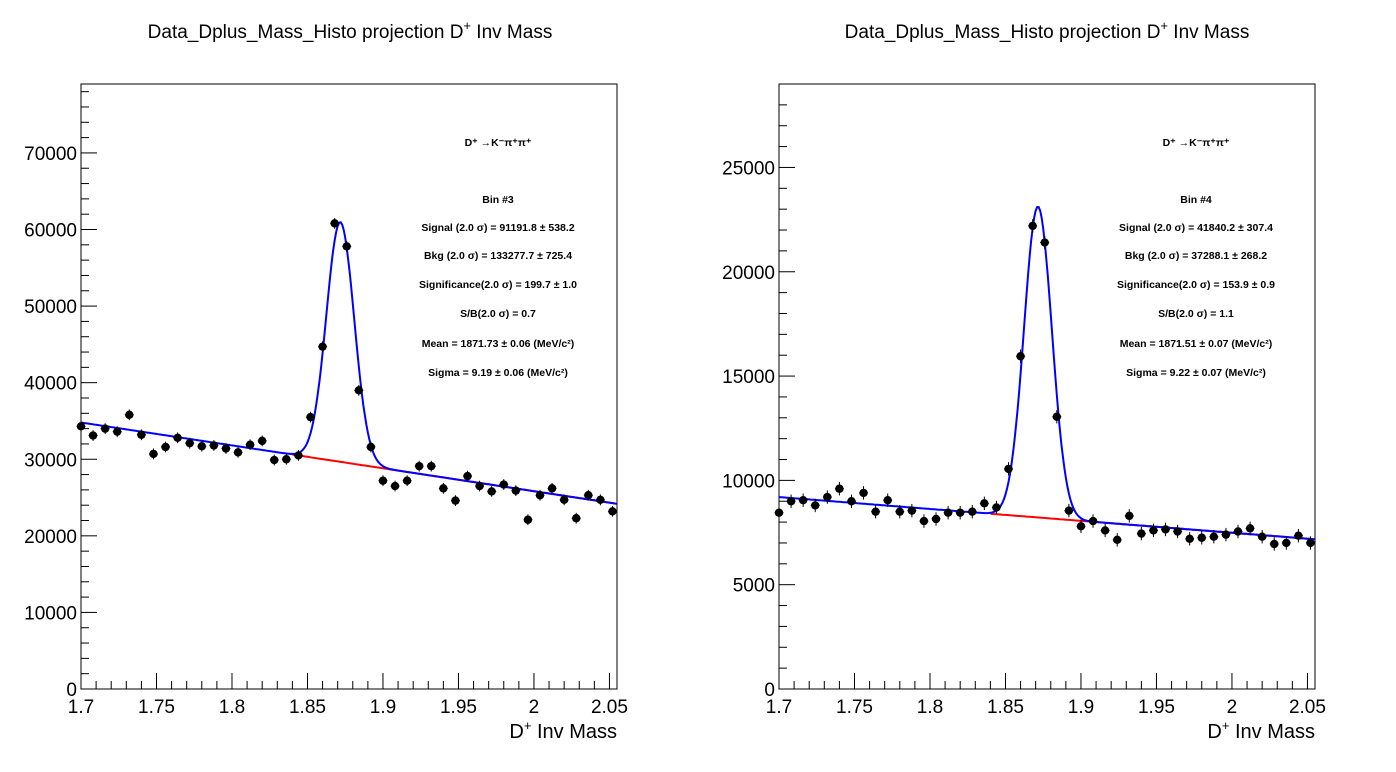  I want to click on y-tick-label: 0, so click(769, 690).